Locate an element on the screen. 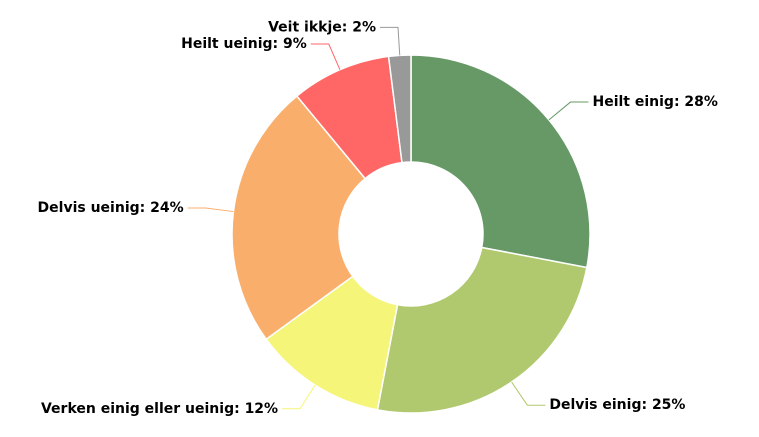 This screenshot has width=759, height=437. data-label: Delvis einig: 25% is located at coordinates (617, 405).